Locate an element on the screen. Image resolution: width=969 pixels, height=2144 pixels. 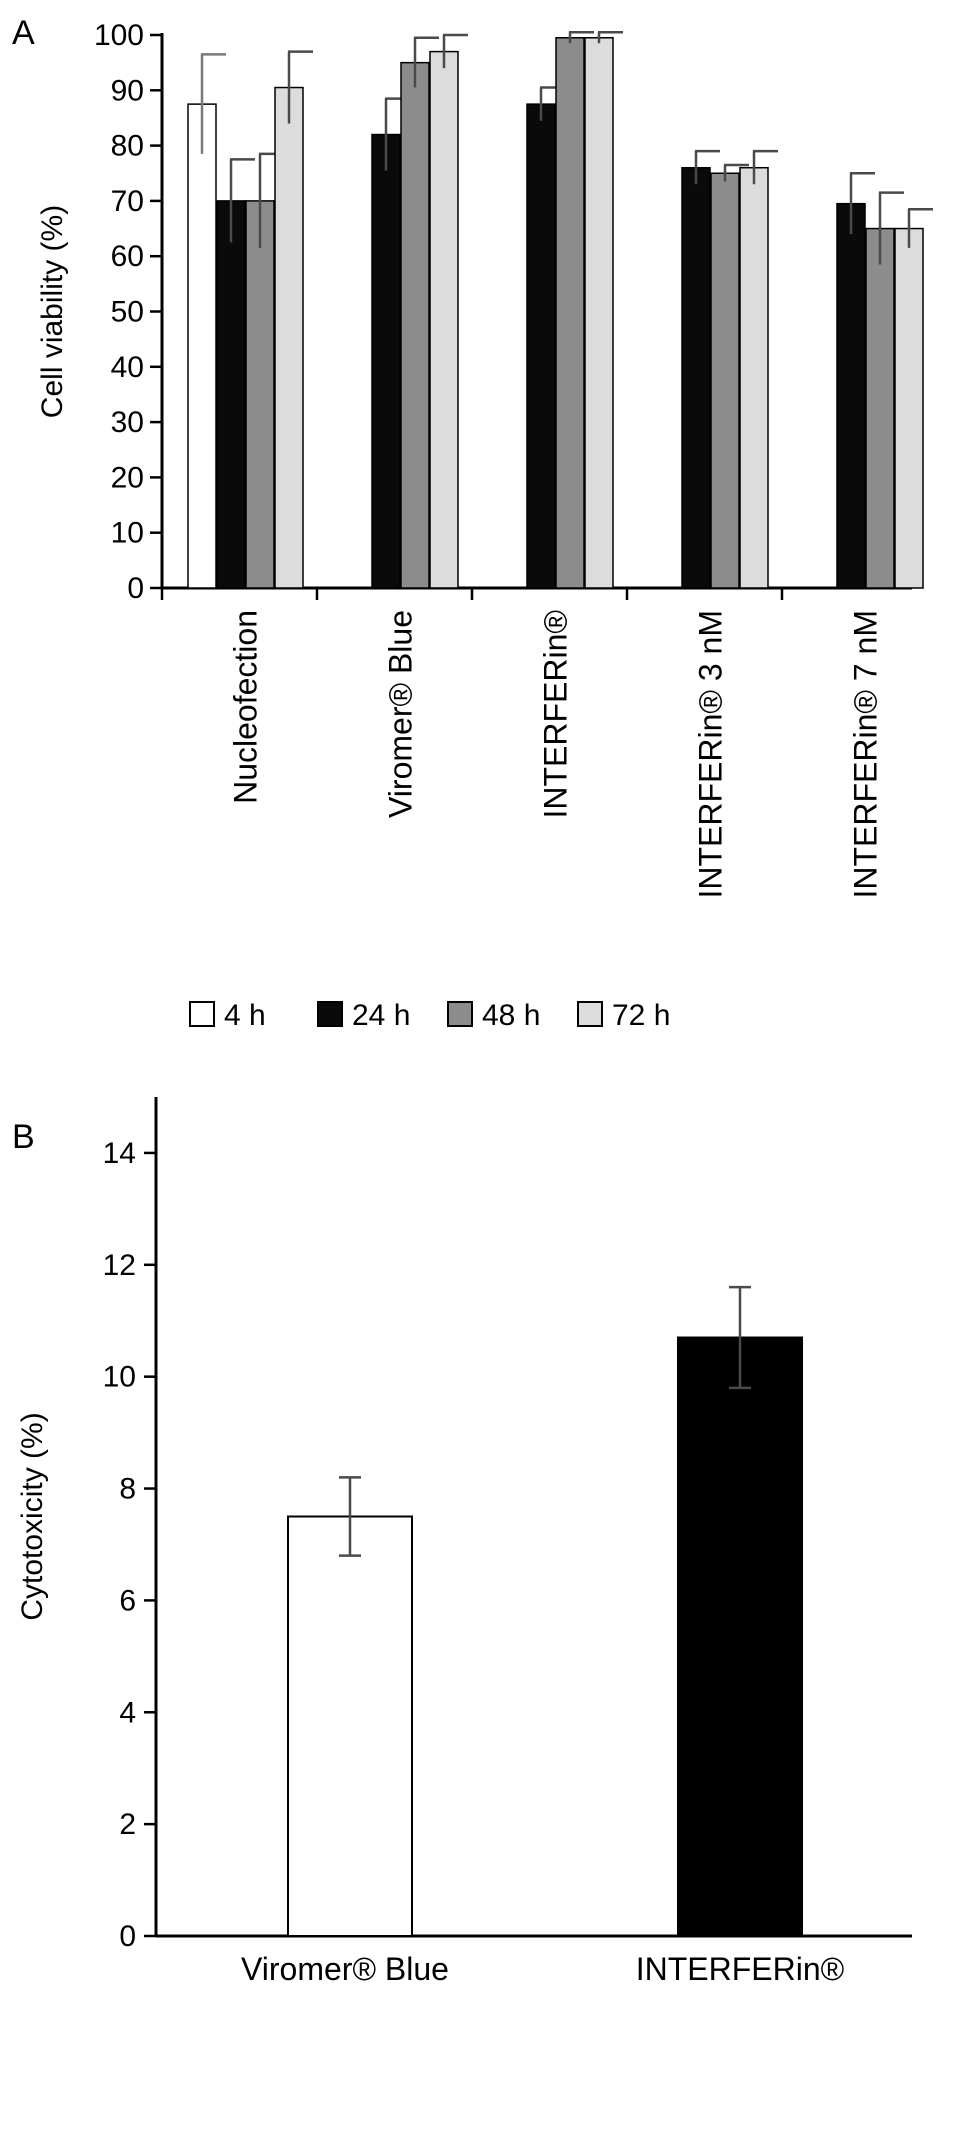
legend-label-72-h: 72 h is located at coordinates (641, 1015).